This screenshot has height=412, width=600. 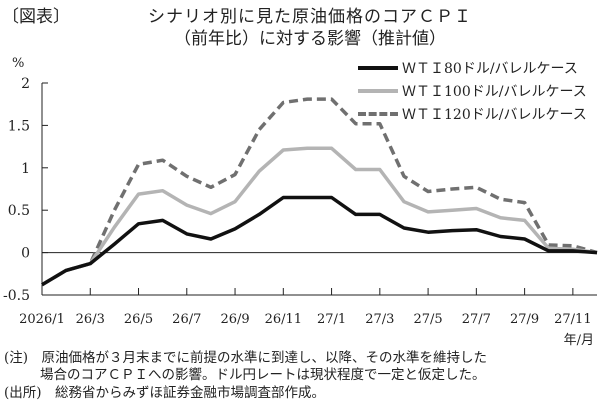 What do you see at coordinates (524, 319) in the screenshot?
I see `x-tick-label: 27/9` at bounding box center [524, 319].